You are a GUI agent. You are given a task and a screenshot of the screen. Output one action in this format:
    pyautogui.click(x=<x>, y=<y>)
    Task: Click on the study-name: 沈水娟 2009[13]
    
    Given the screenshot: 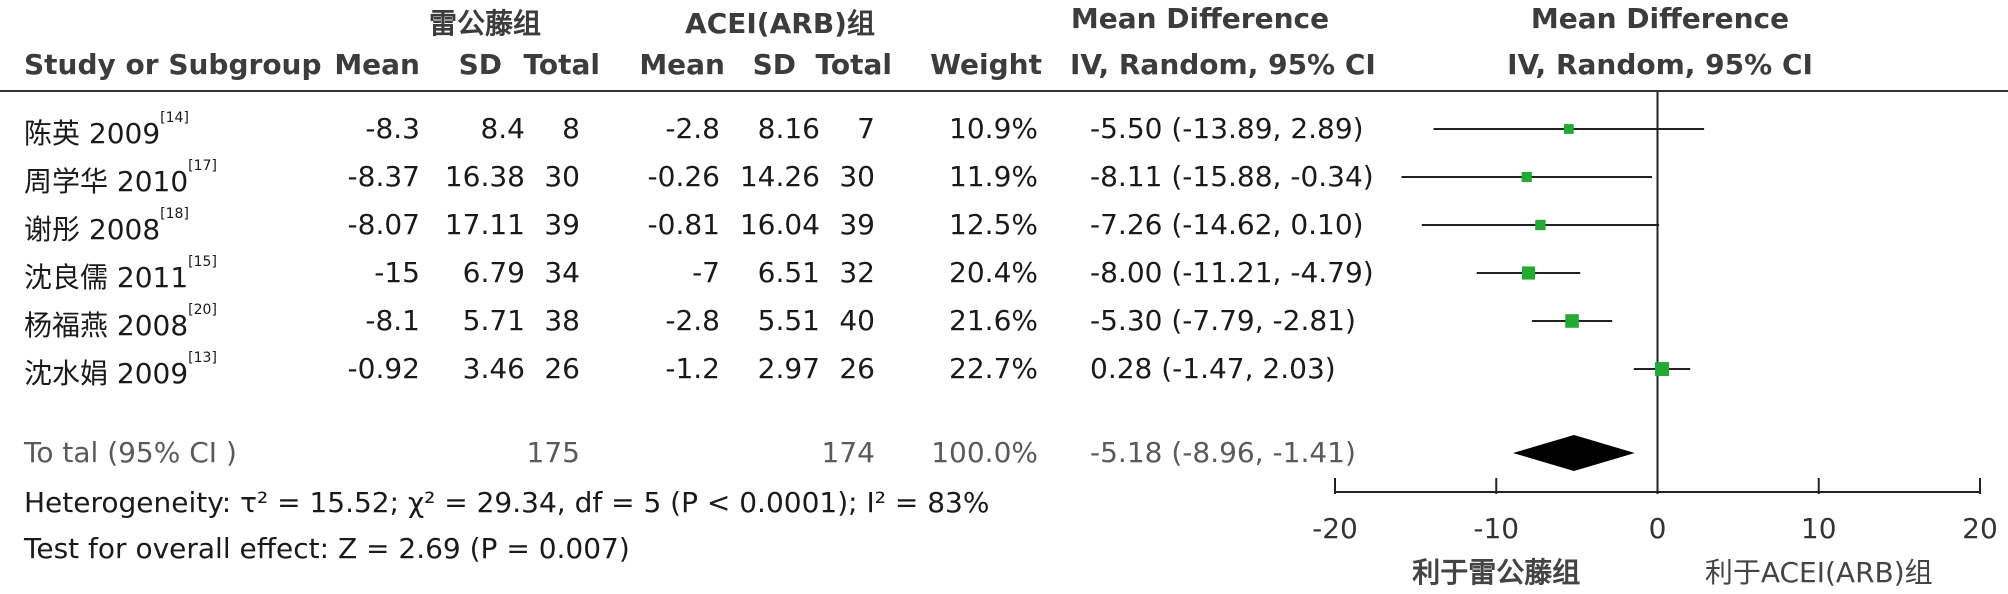 What is the action you would take?
    pyautogui.click(x=120, y=371)
    